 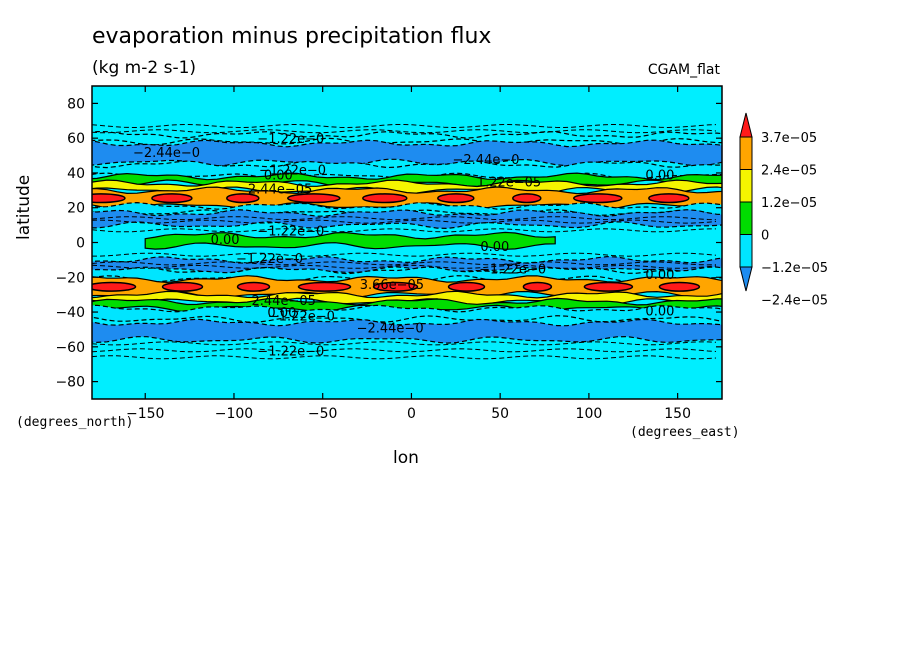 I want to click on colorbar-label: 3.7e−05, so click(x=789, y=138).